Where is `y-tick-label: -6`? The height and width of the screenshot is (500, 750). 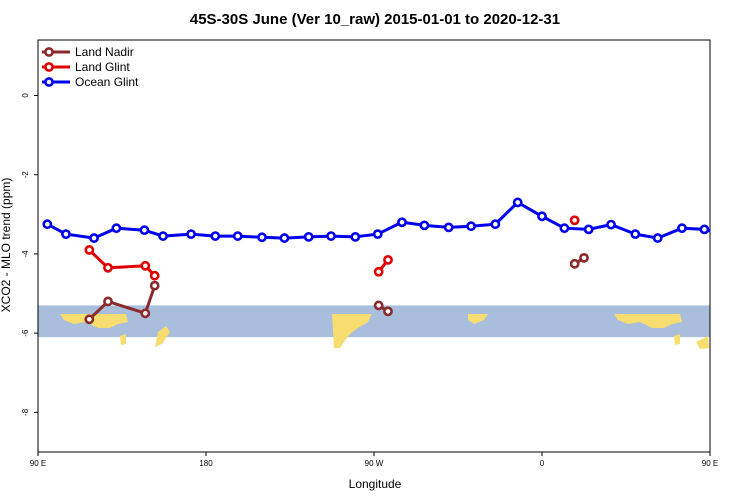 y-tick-label: -6 is located at coordinates (25, 333).